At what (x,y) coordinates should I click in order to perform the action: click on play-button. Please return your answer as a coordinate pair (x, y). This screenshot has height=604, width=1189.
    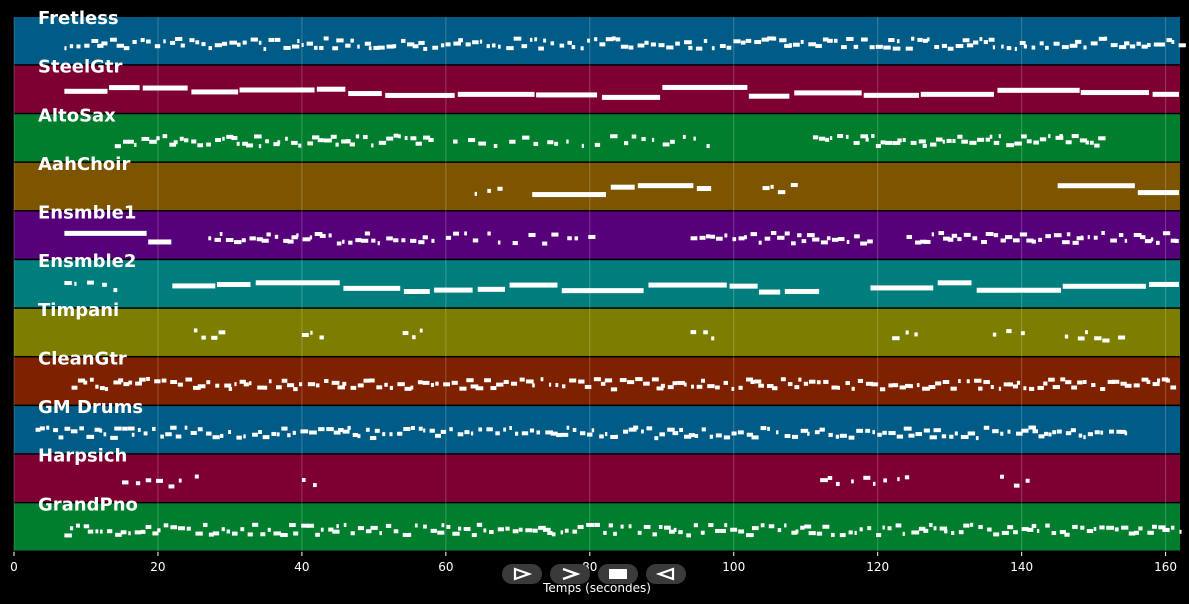
    Looking at the image, I should click on (522, 574).